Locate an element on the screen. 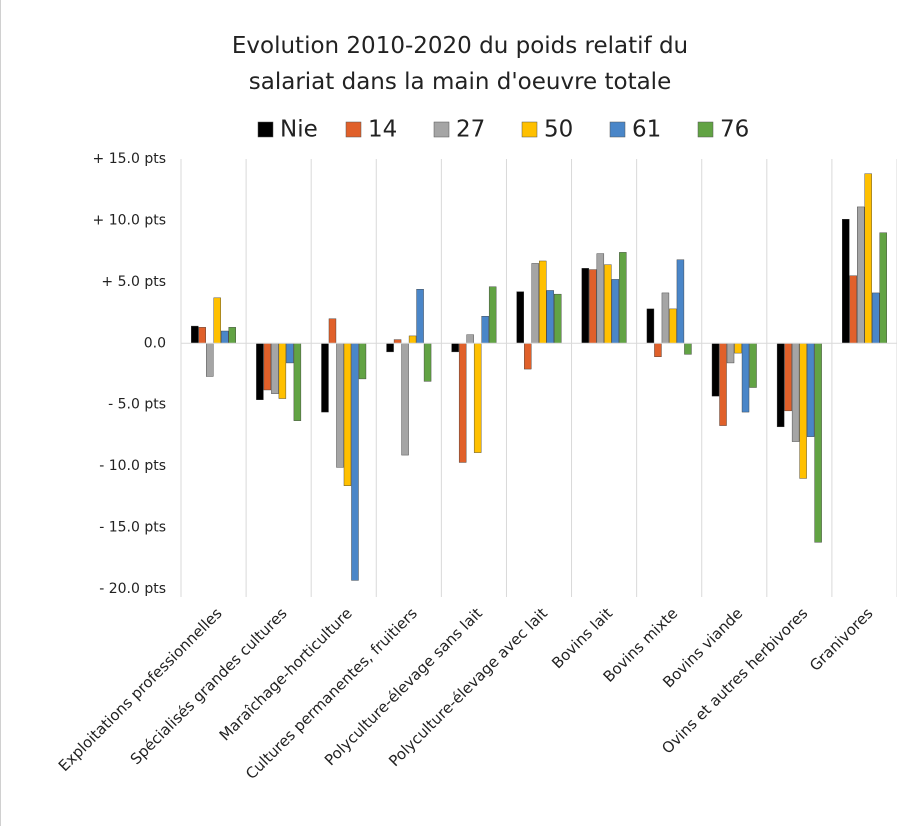 This screenshot has width=897, height=826. y-tick-label: - 5.0 pts is located at coordinates (137, 405).